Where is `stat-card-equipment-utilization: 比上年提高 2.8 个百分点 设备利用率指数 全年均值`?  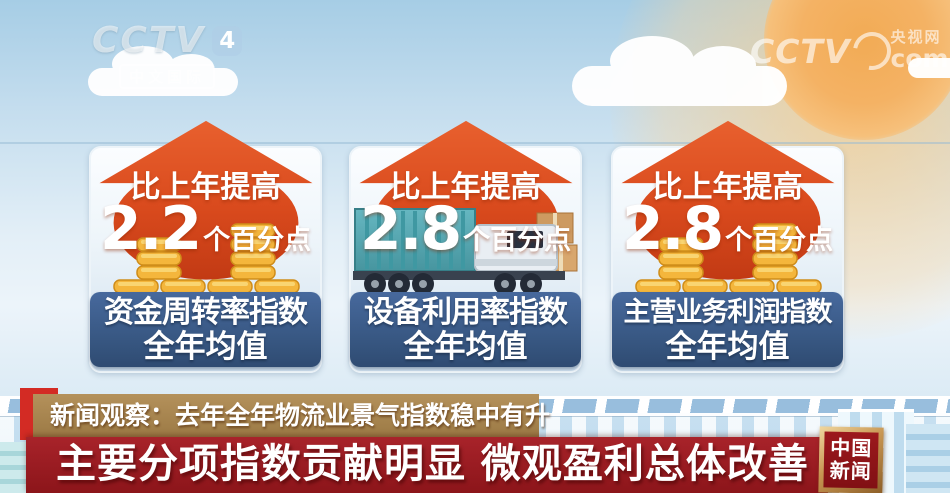 stat-card-equipment-utilization: 比上年提高 2.8 个百分点 设备利用率指数 全年均值 is located at coordinates (465, 246).